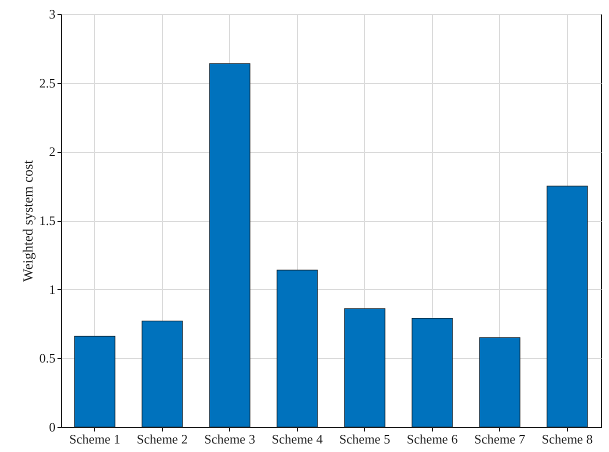 Image resolution: width=609 pixels, height=452 pixels. I want to click on x-tick-label: Scheme 7, so click(500, 439).